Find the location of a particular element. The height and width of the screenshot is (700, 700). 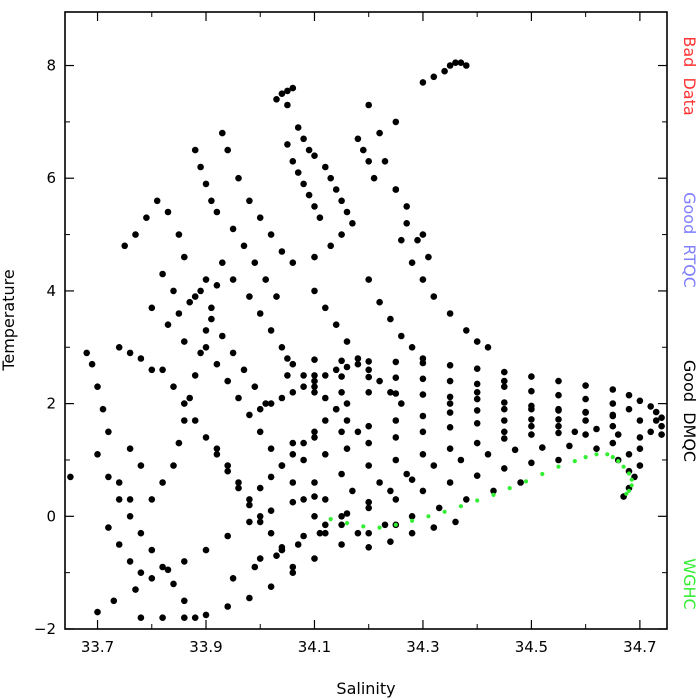

y-tick-label: 8 is located at coordinates (51, 66).